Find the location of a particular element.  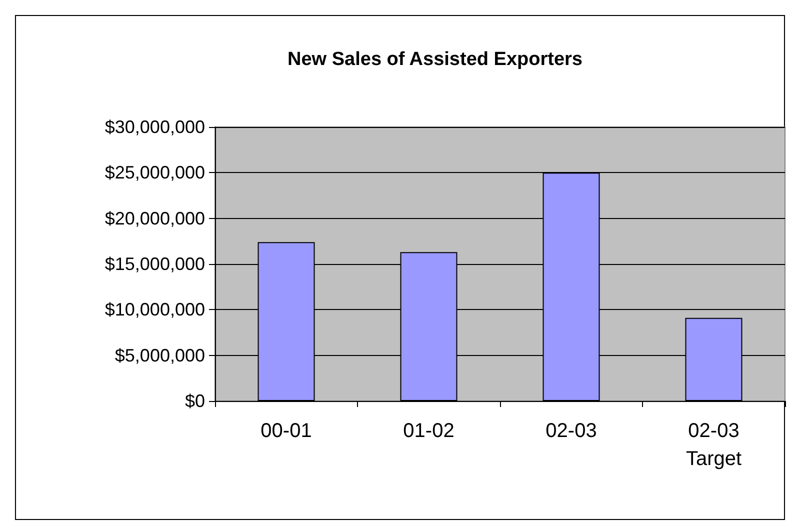

y-tick-label: $10,000,000 is located at coordinates (154, 310).